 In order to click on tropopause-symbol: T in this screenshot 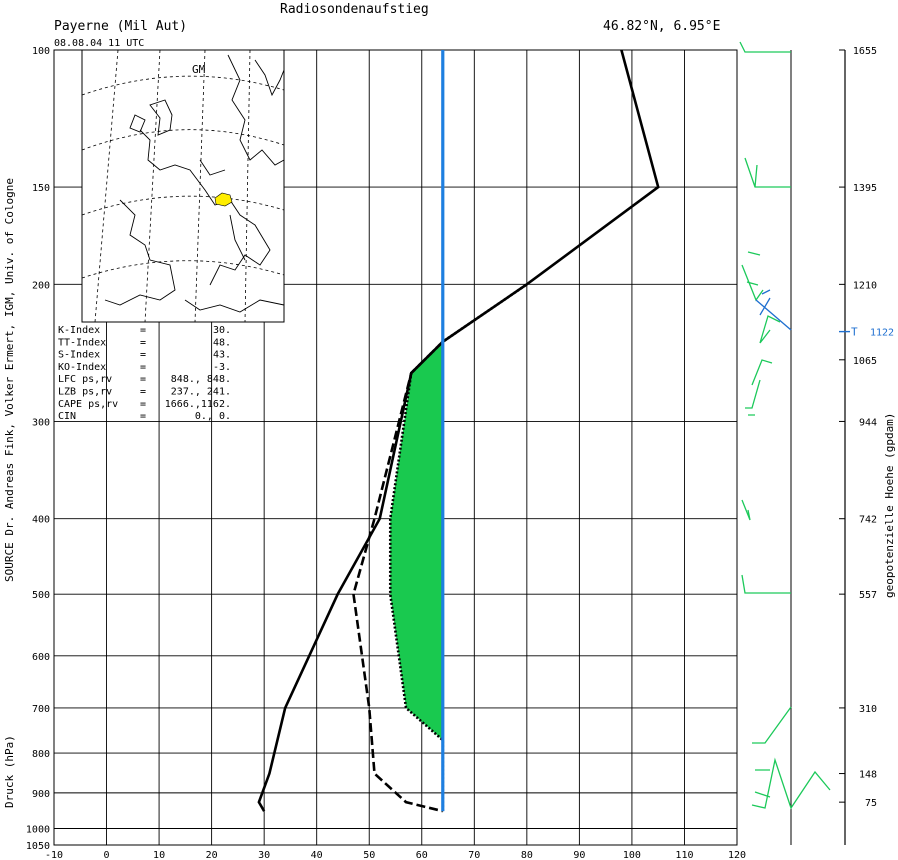, I will do `click(854, 332)`.